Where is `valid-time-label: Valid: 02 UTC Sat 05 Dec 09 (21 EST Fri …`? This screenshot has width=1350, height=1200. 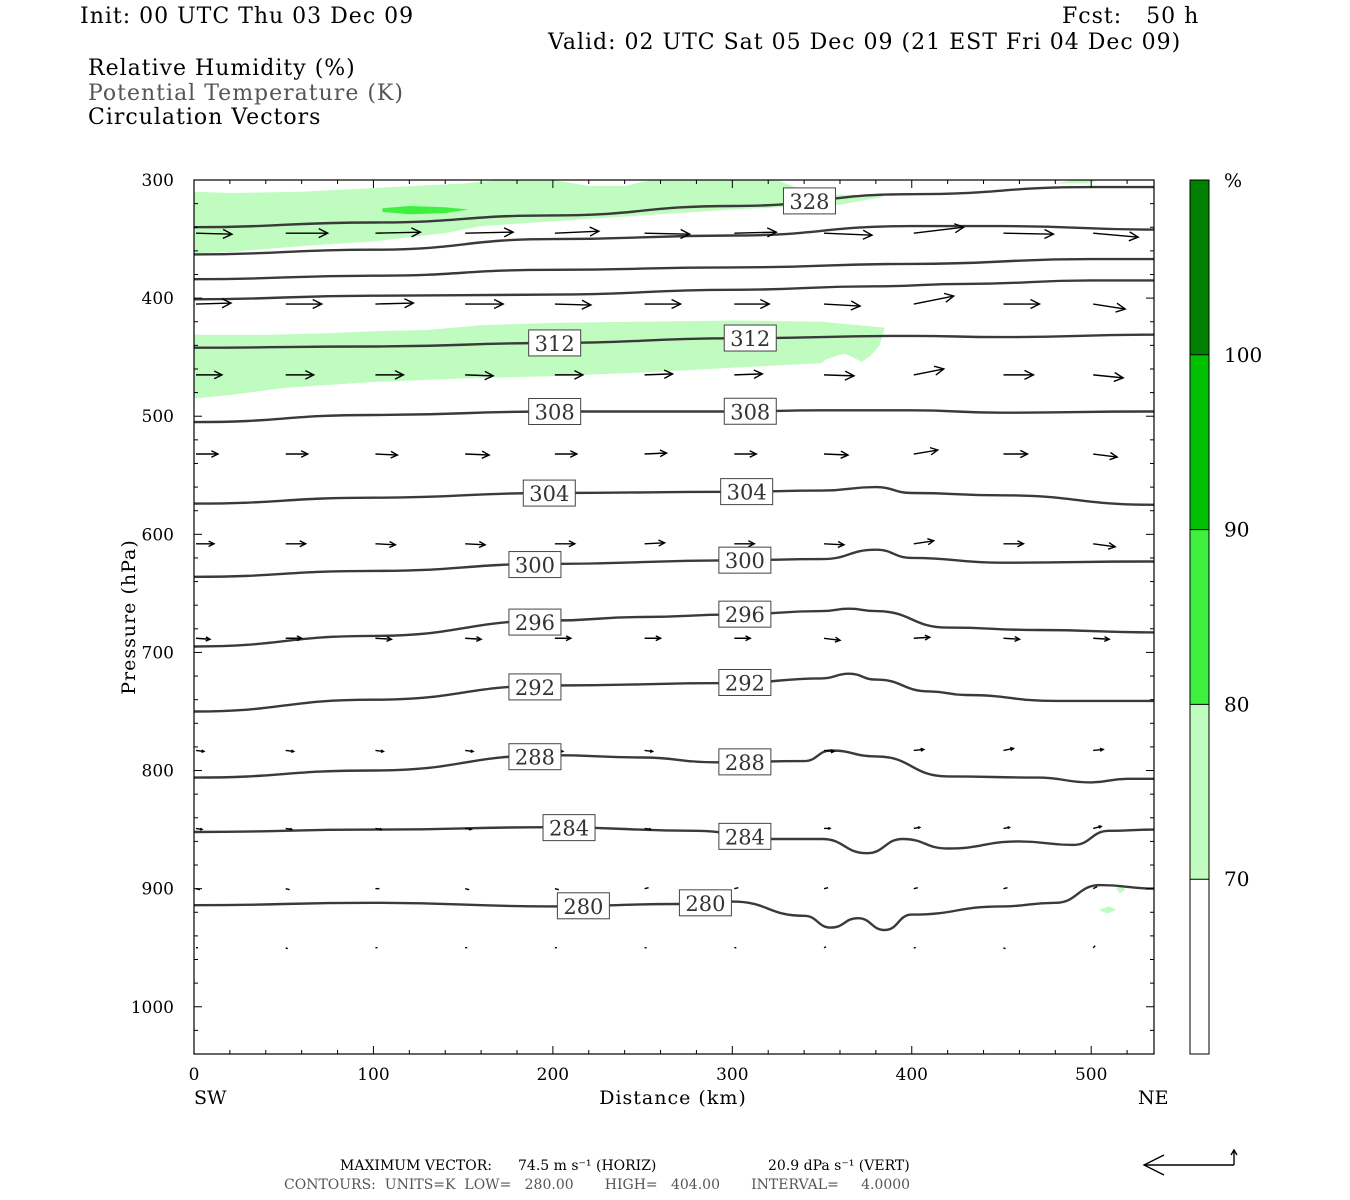
valid-time-label: Valid: 02 UTC Sat 05 Dec 09 (21 EST Fri … is located at coordinates (865, 42).